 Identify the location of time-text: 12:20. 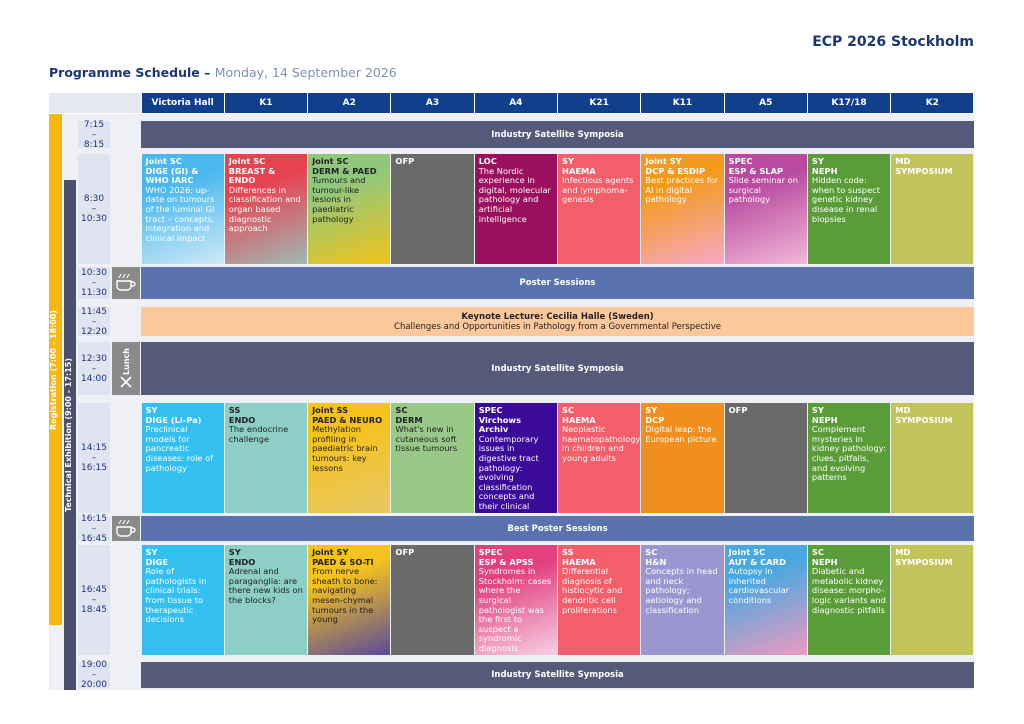
(94, 331).